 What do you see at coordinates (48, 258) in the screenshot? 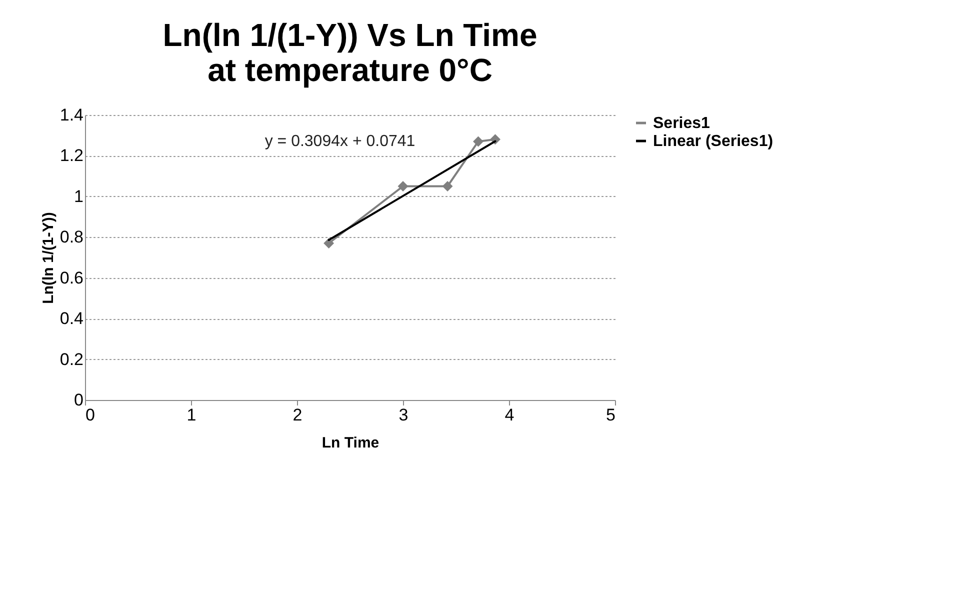
I see `y-axis-title: Ln(ln 1/(1-Y))` at bounding box center [48, 258].